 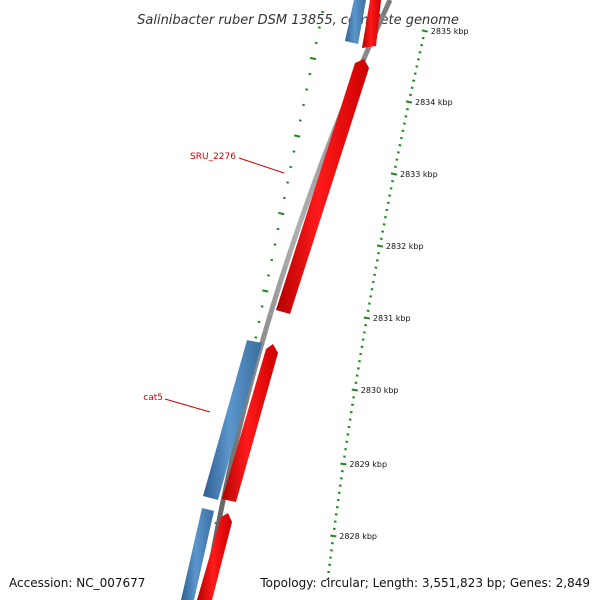 What do you see at coordinates (450, 31) in the screenshot?
I see `scale-tick-label: 2835 kbp` at bounding box center [450, 31].